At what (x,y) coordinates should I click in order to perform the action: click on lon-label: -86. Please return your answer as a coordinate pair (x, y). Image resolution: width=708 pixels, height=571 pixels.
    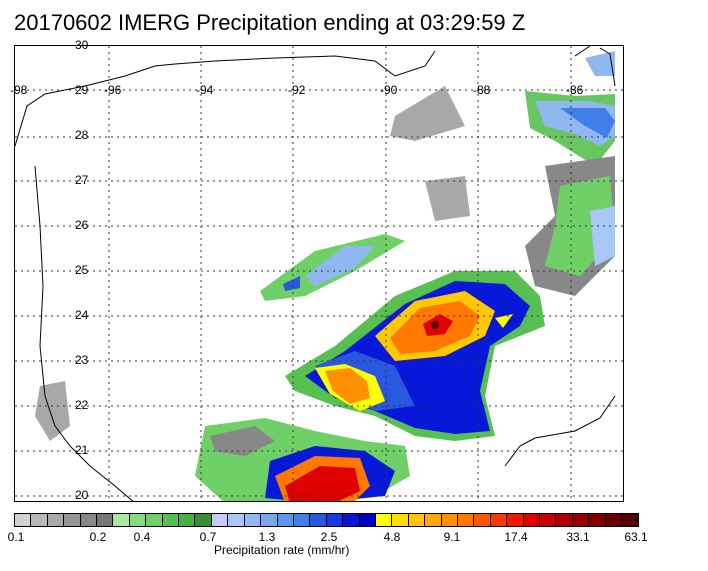
    Looking at the image, I should click on (575, 90).